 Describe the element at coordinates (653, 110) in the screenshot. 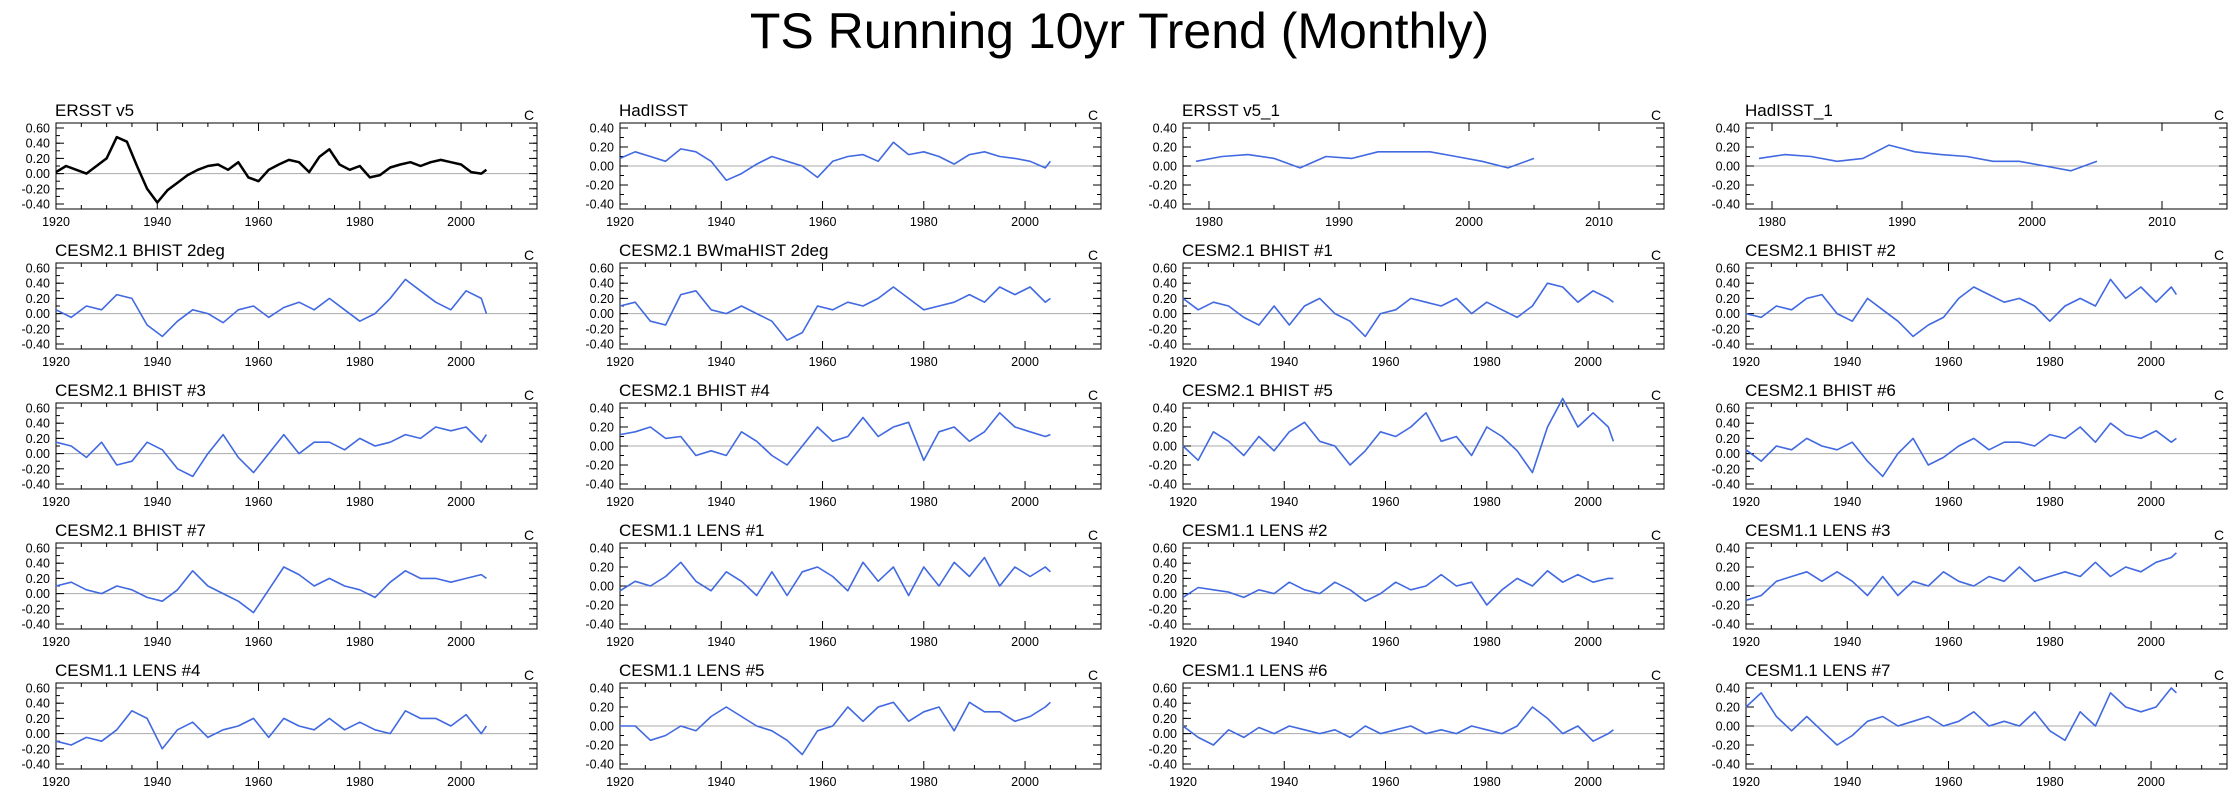

I see `panel-title: HadISST` at that location.